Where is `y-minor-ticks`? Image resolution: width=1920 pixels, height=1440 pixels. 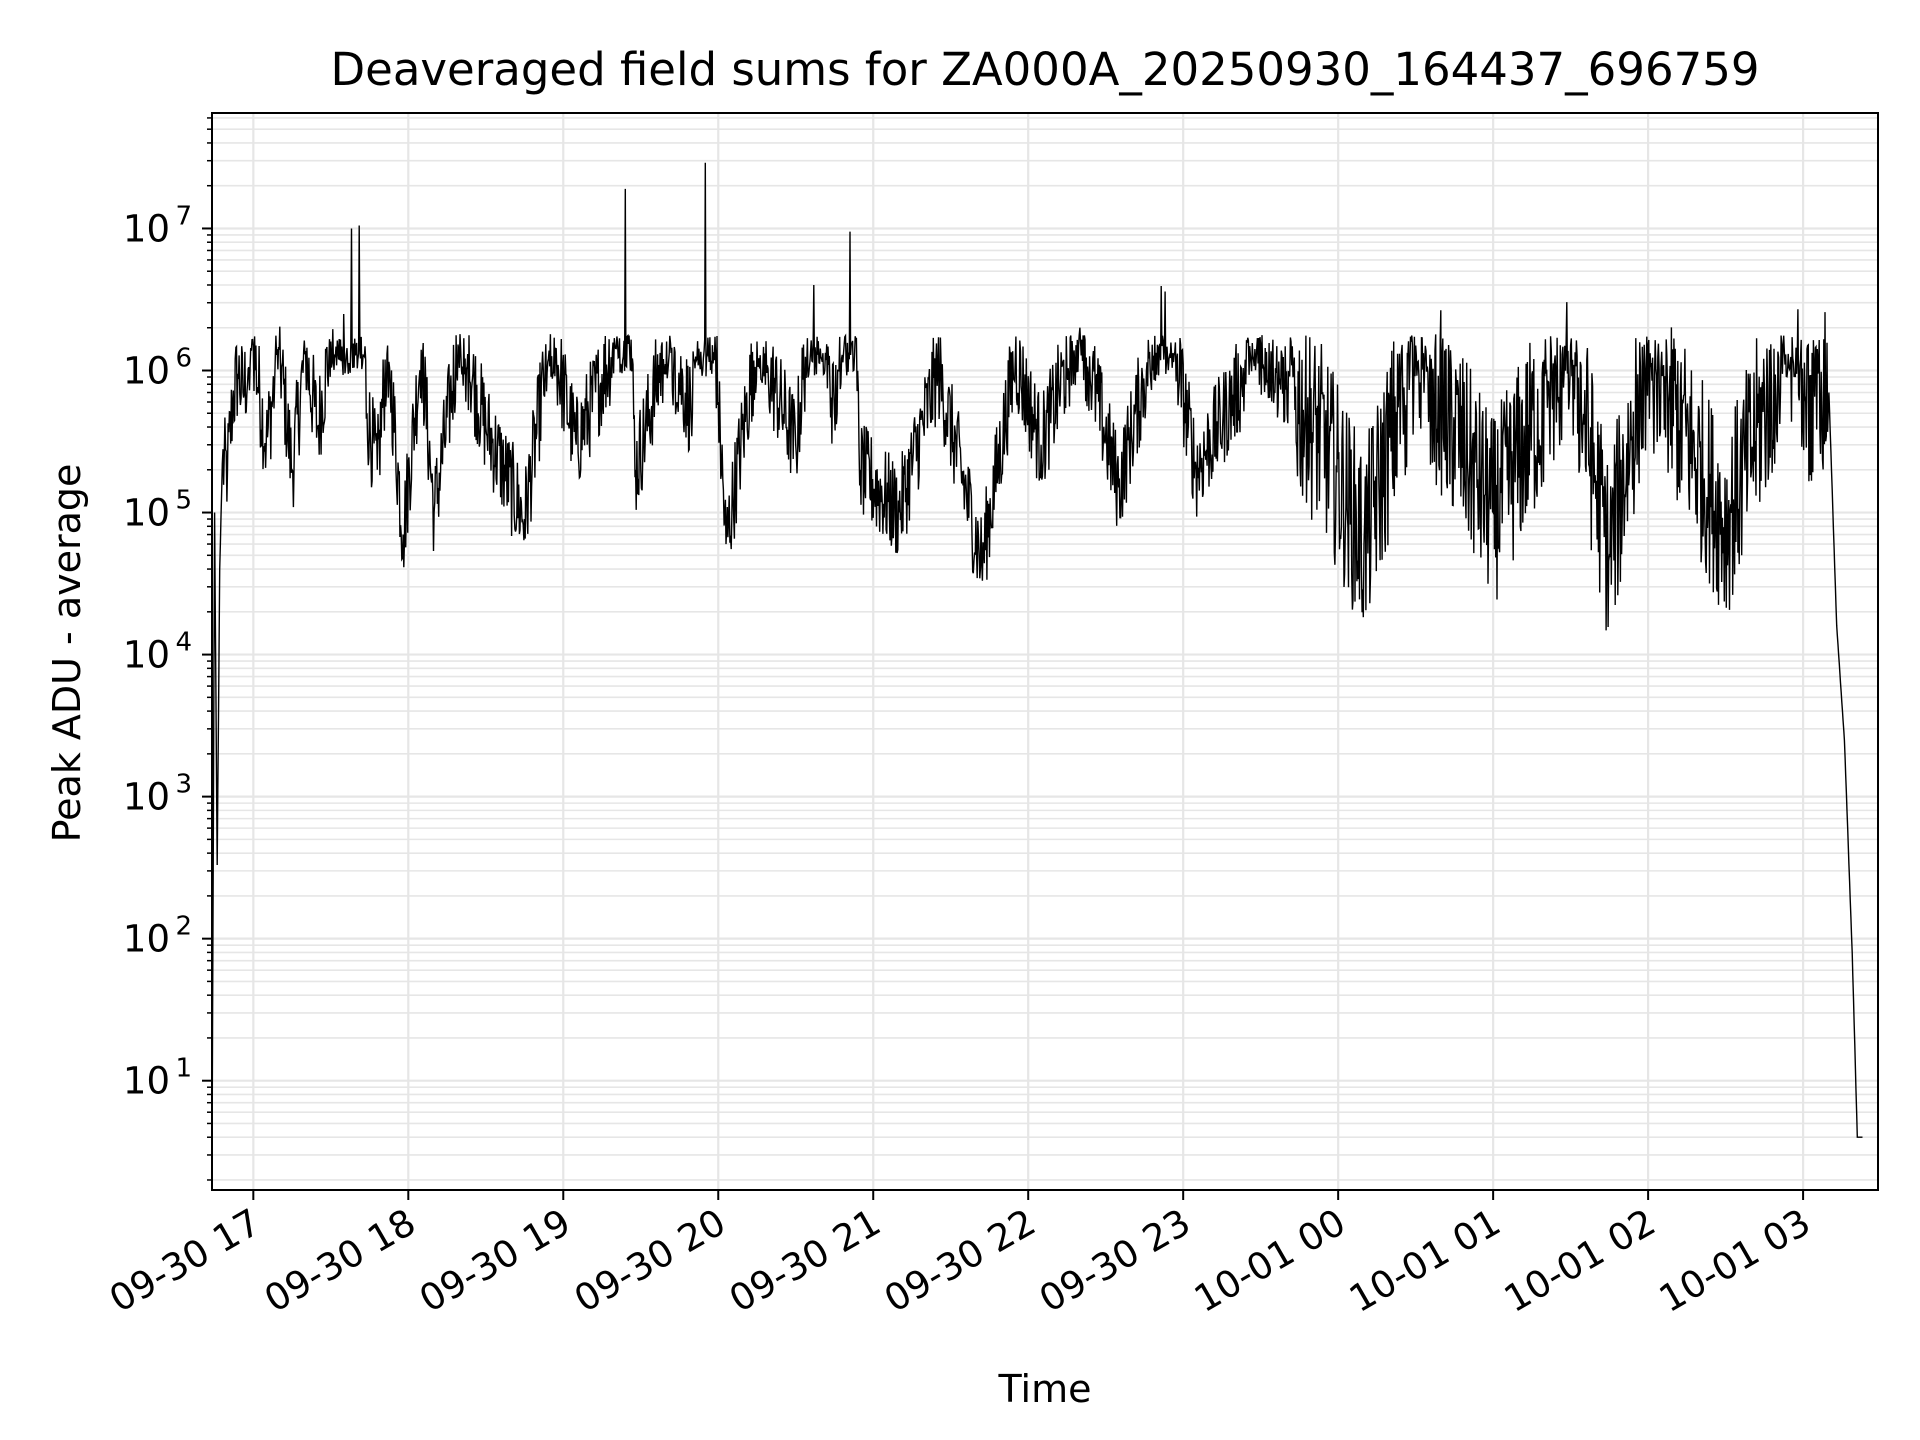
y-minor-ticks is located at coordinates (209, 649).